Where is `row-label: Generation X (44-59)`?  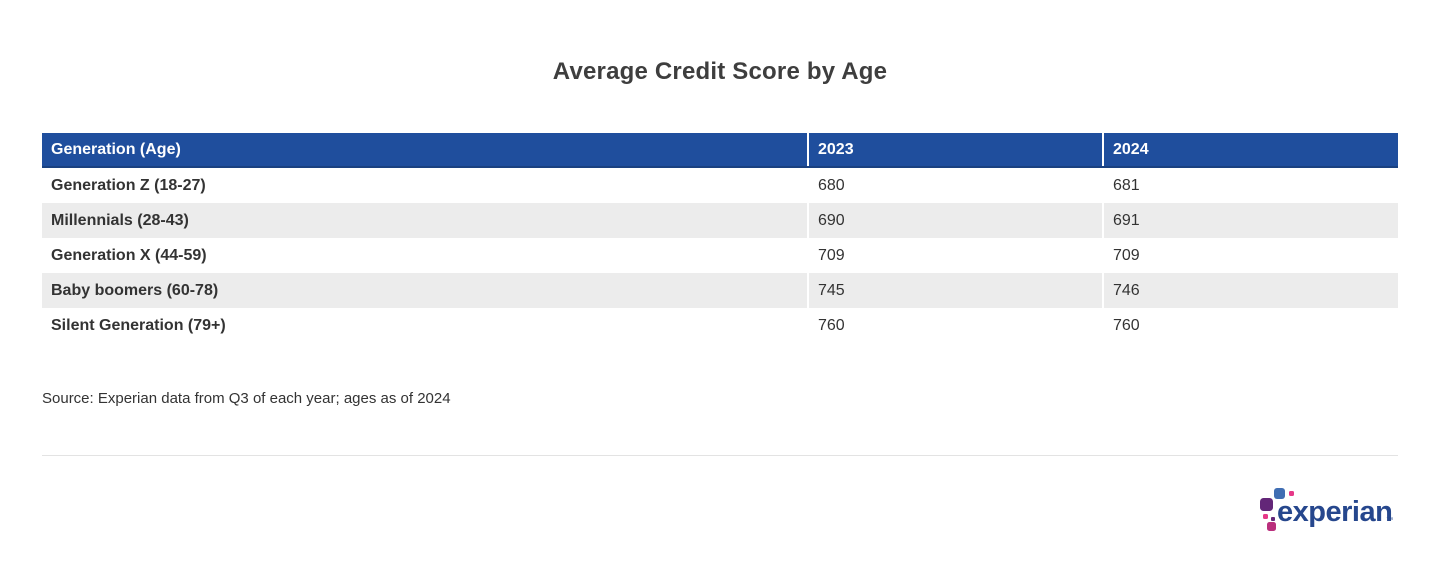
row-label: Generation X (44-59) is located at coordinates (129, 255).